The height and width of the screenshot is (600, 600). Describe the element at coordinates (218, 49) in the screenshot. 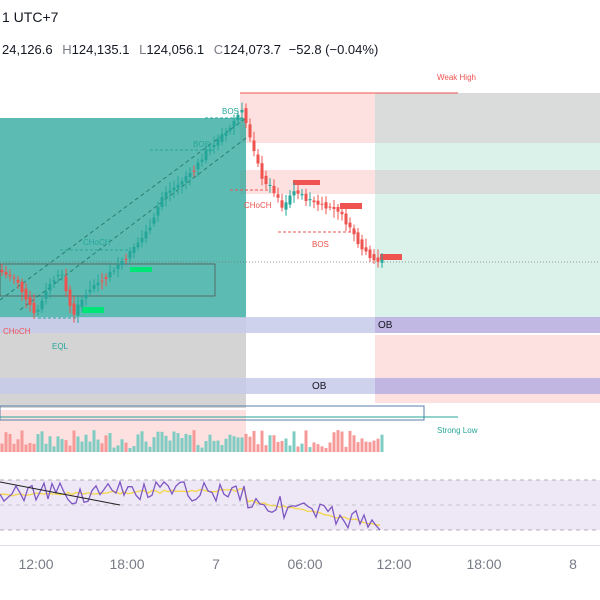

I see `close-key: C` at that location.